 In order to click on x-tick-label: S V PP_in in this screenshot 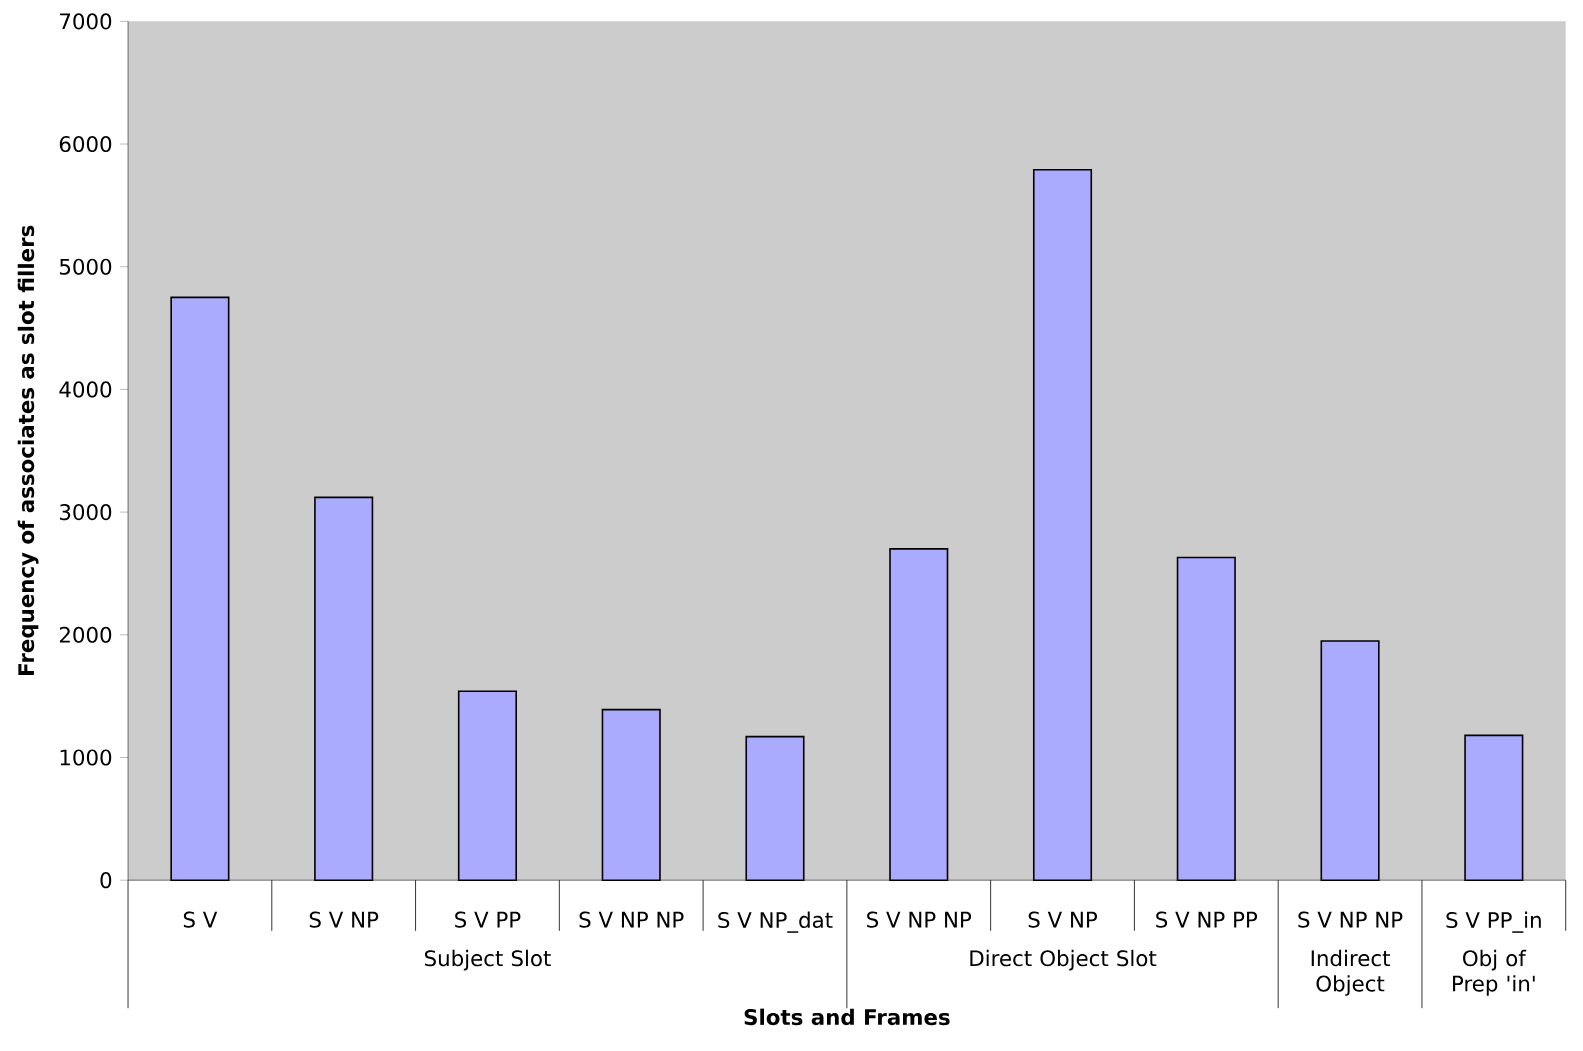, I will do `click(1493, 922)`.